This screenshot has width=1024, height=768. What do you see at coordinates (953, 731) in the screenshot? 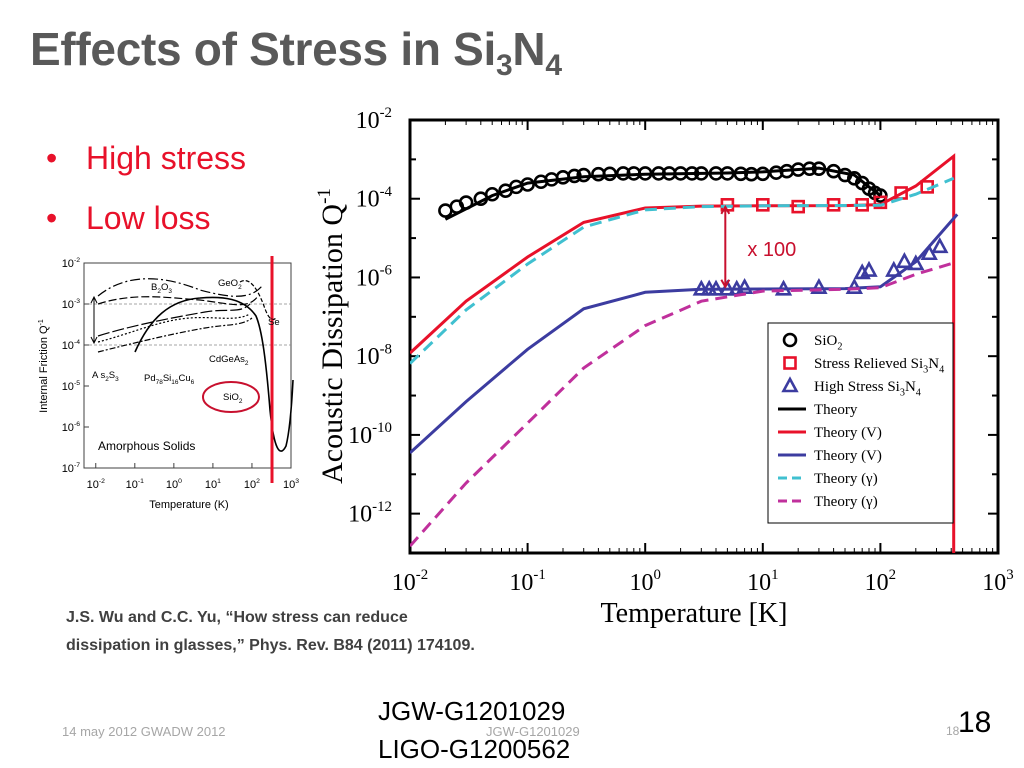
I see `footer-page-number: 18` at bounding box center [953, 731].